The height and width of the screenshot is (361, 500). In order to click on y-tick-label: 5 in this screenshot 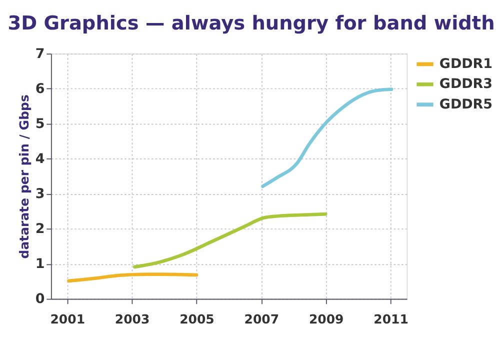, I will do `click(40, 124)`.